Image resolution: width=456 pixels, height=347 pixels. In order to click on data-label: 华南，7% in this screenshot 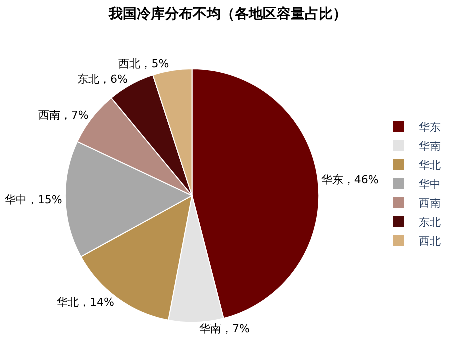, I will do `click(225, 329)`.